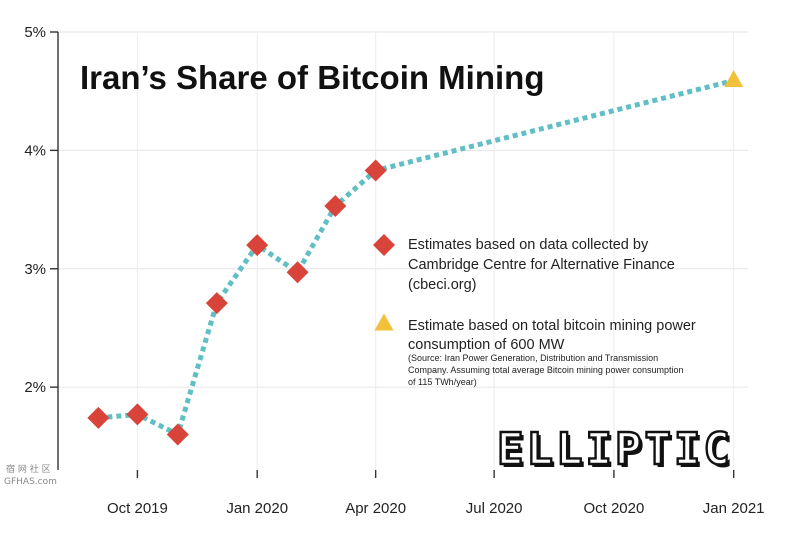  I want to click on x-tick-label: Oct 2019, so click(137, 508).